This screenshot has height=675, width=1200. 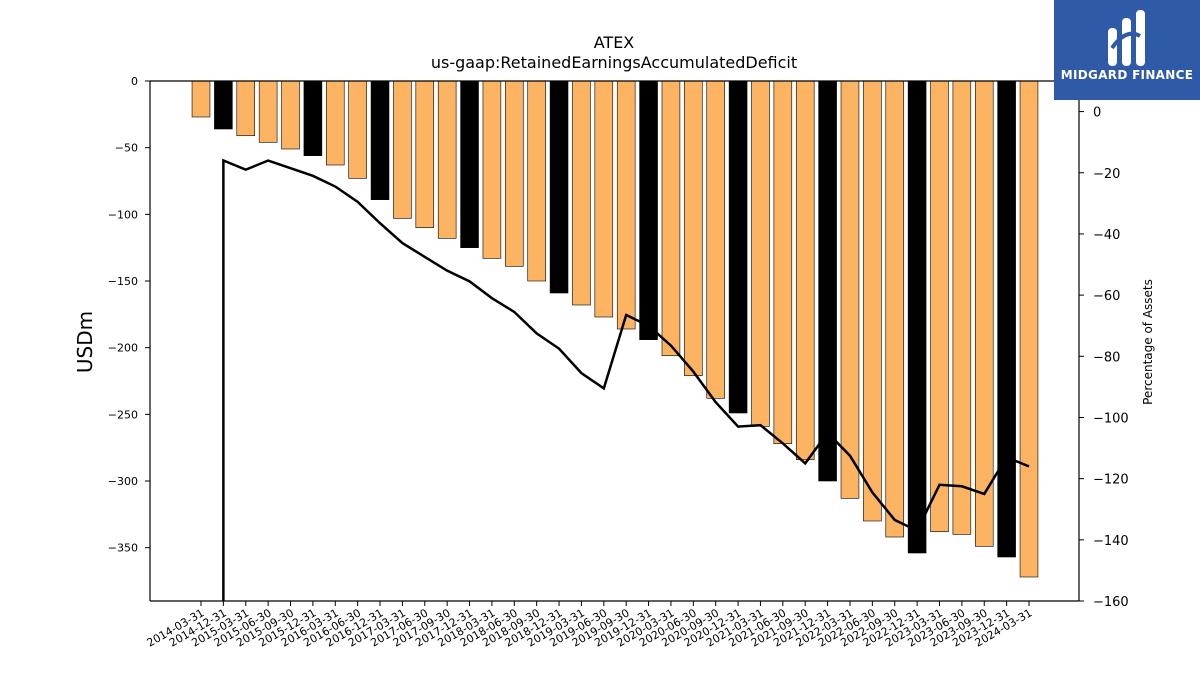 What do you see at coordinates (1097, 113) in the screenshot?
I see `y2-tick-label: 0` at bounding box center [1097, 113].